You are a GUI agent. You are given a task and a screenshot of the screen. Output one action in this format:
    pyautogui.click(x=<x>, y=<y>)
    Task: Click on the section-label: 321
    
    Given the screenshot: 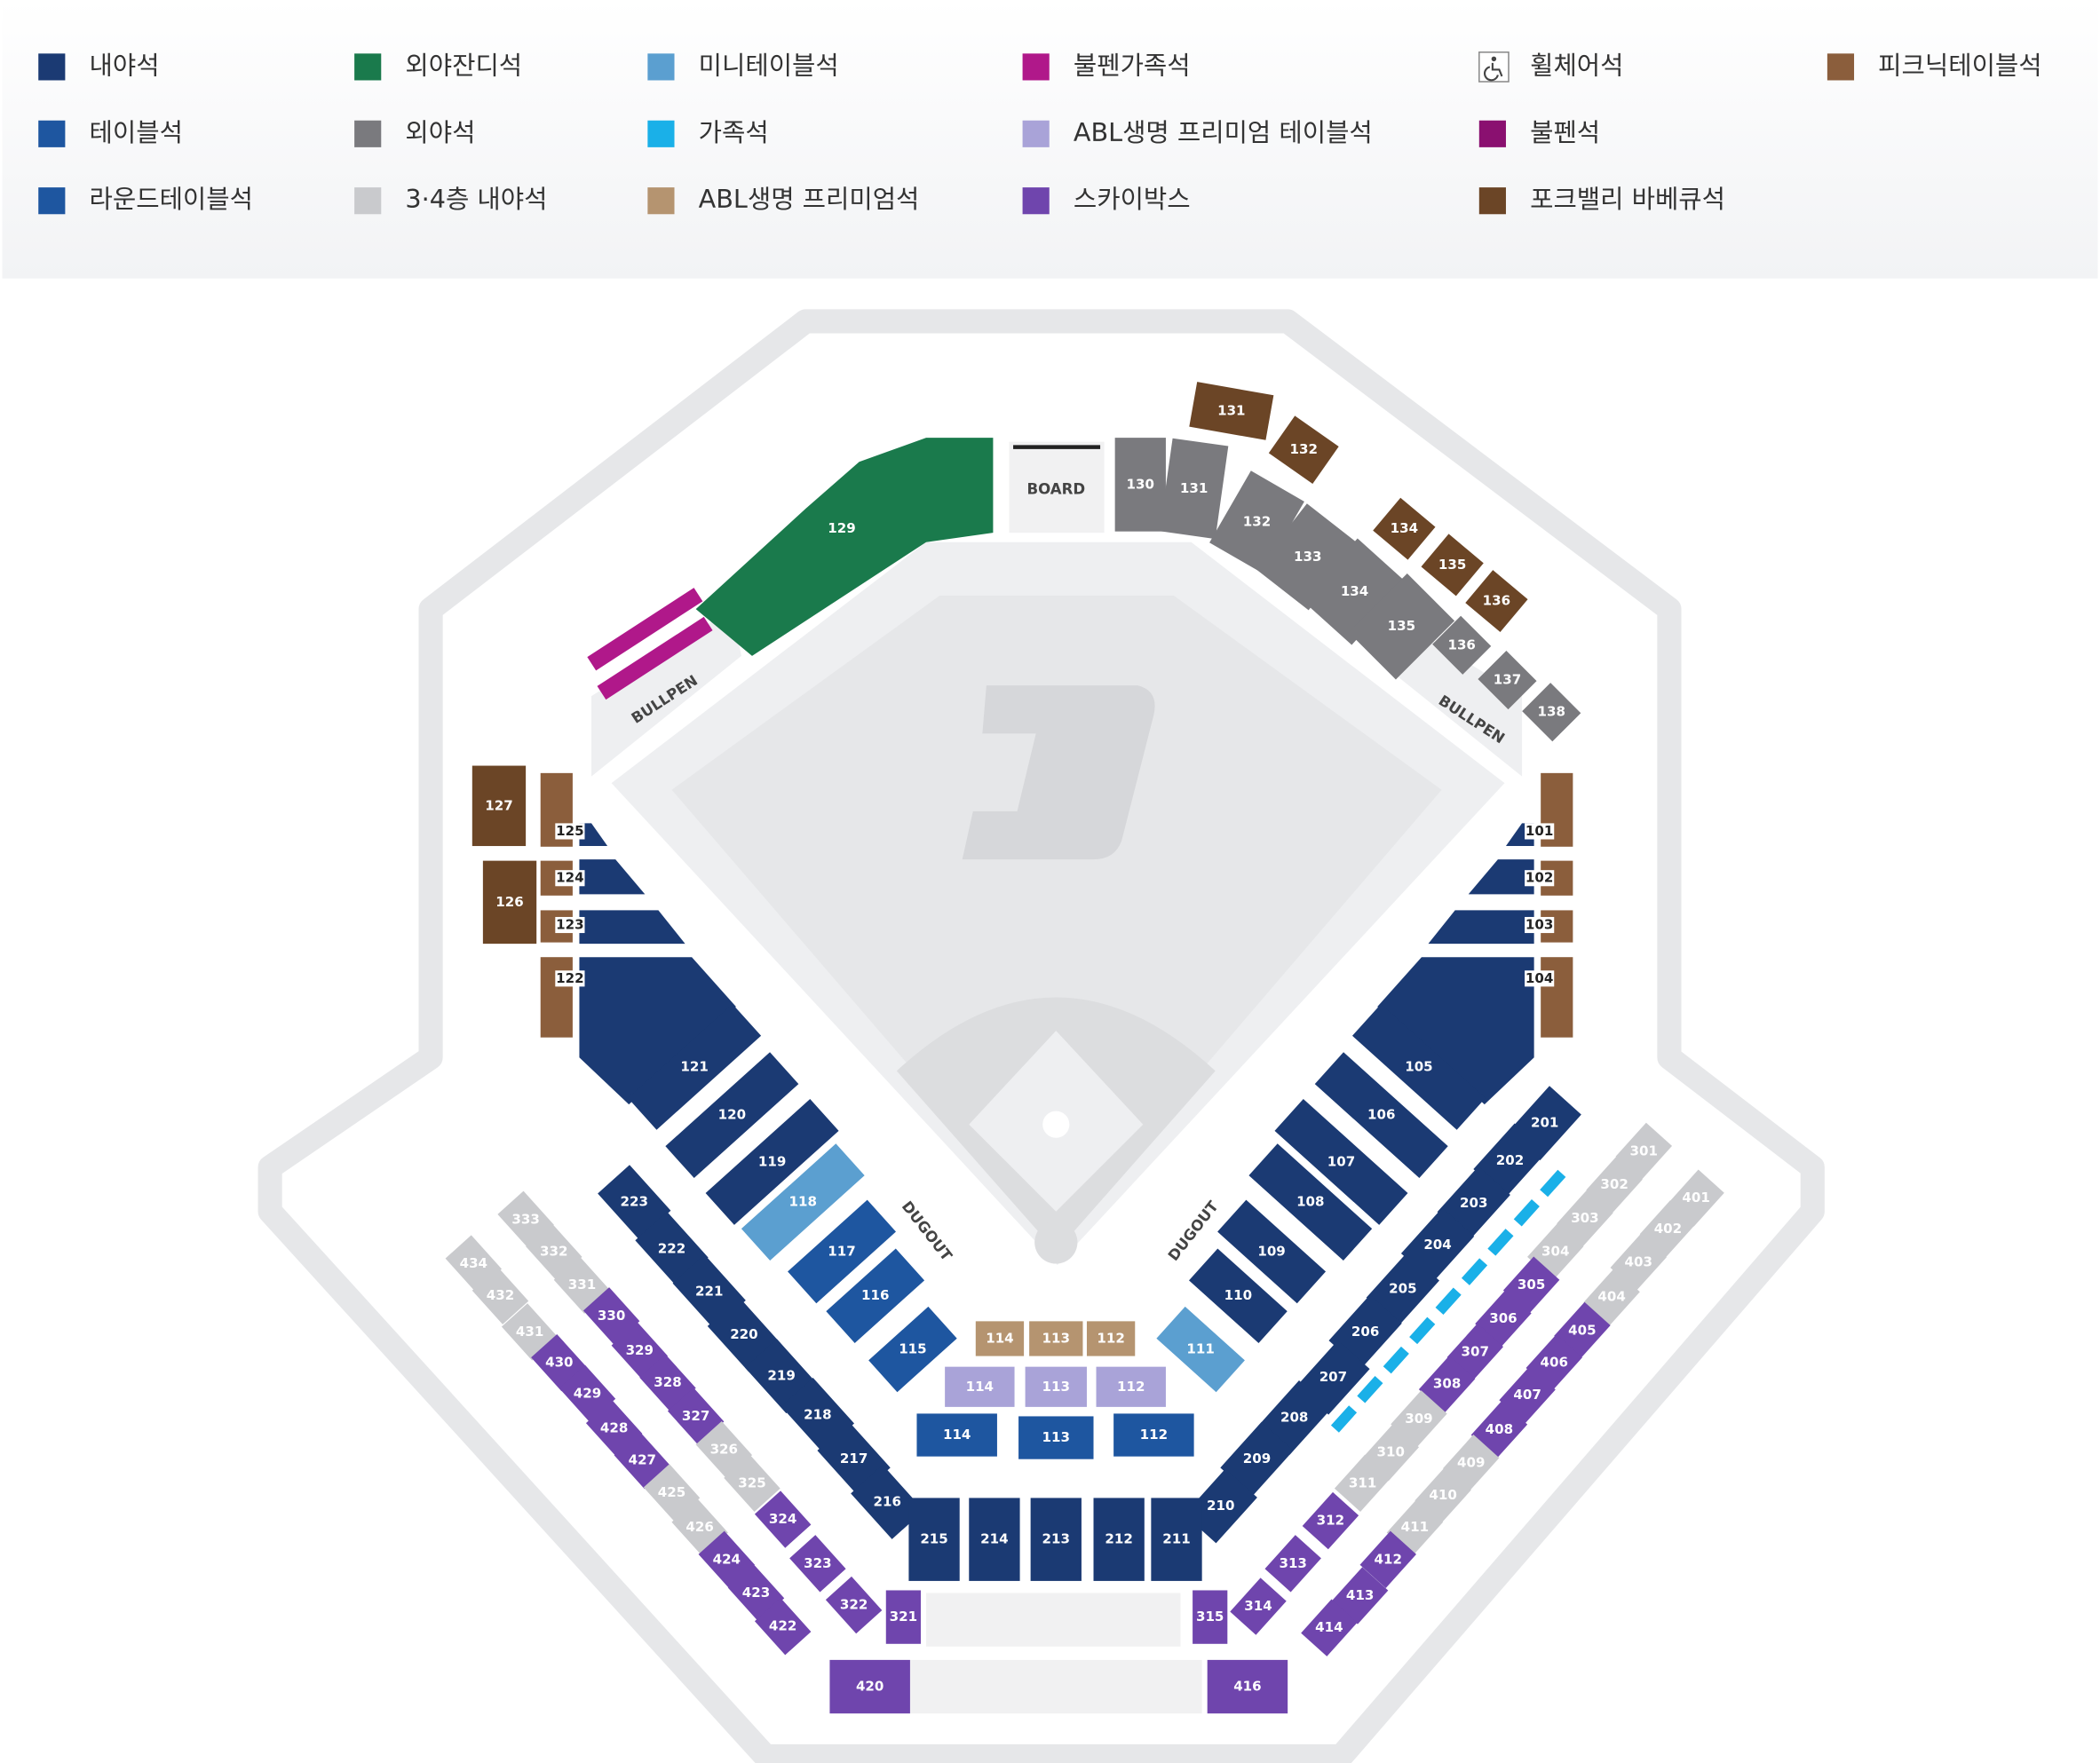 What is the action you would take?
    pyautogui.click(x=903, y=1617)
    